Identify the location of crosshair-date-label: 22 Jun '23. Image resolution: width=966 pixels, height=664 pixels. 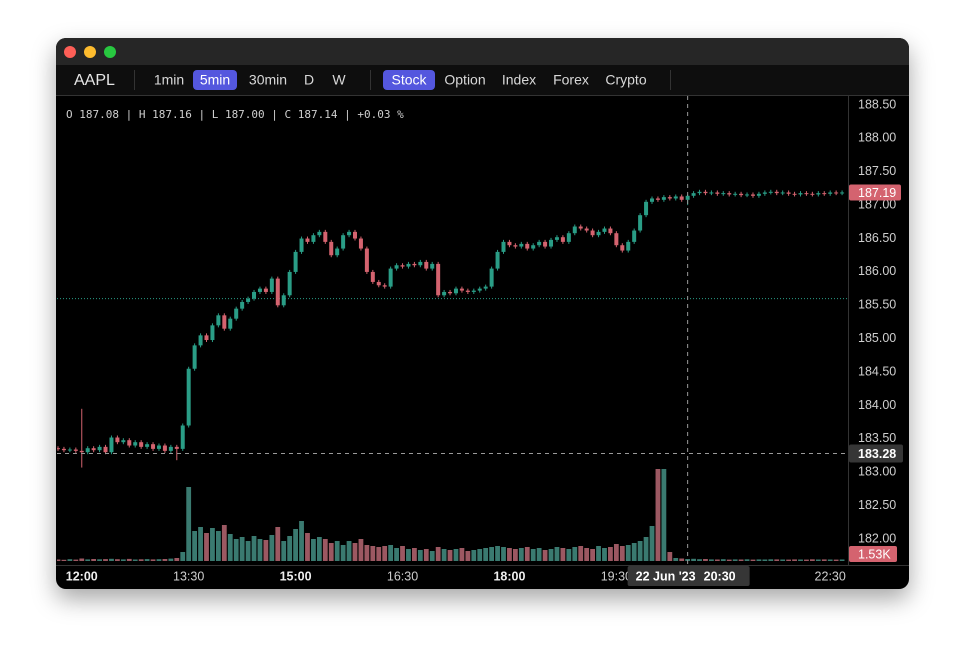
(666, 576).